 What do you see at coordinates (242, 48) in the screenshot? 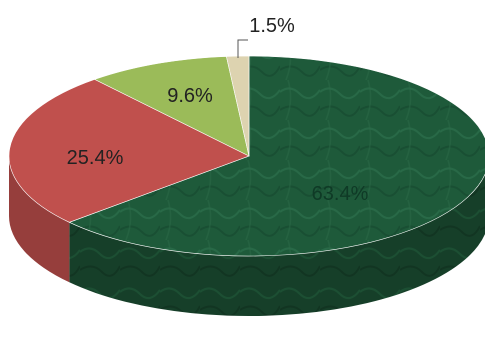
I see `leader-line` at bounding box center [242, 48].